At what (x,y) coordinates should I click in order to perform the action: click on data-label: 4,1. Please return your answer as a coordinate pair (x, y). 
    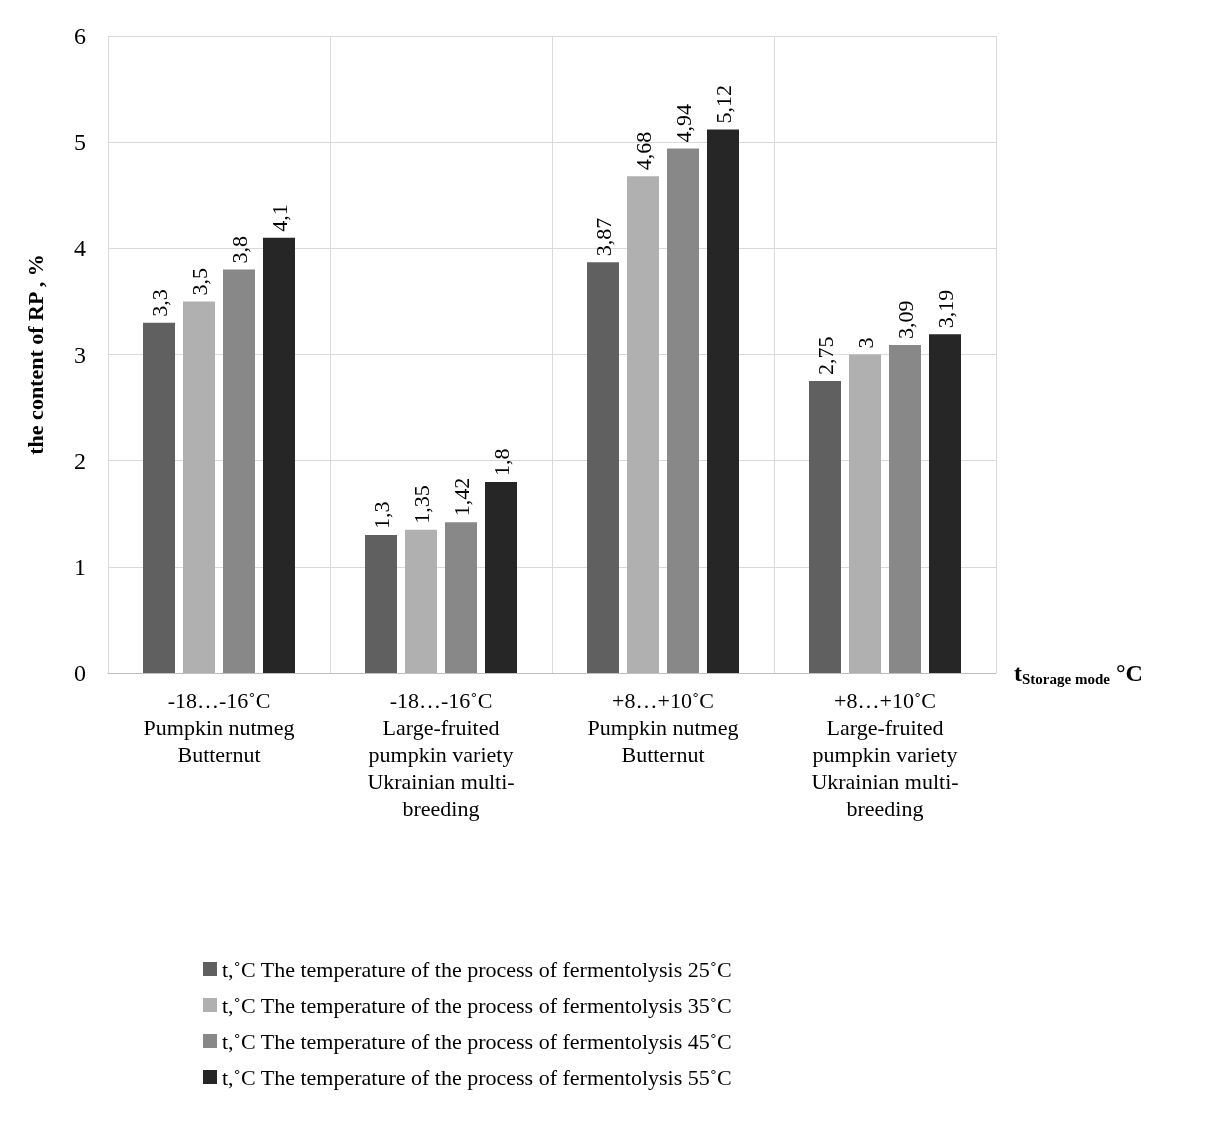
    Looking at the image, I should click on (279, 218).